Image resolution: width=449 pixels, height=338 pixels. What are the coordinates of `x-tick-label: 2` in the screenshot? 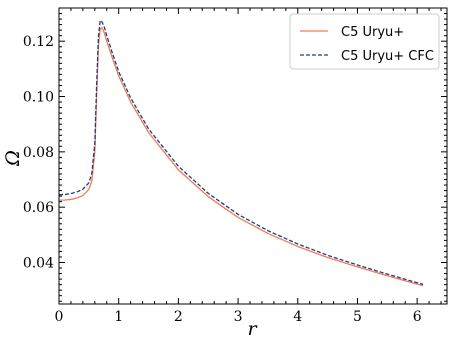 It's located at (178, 317).